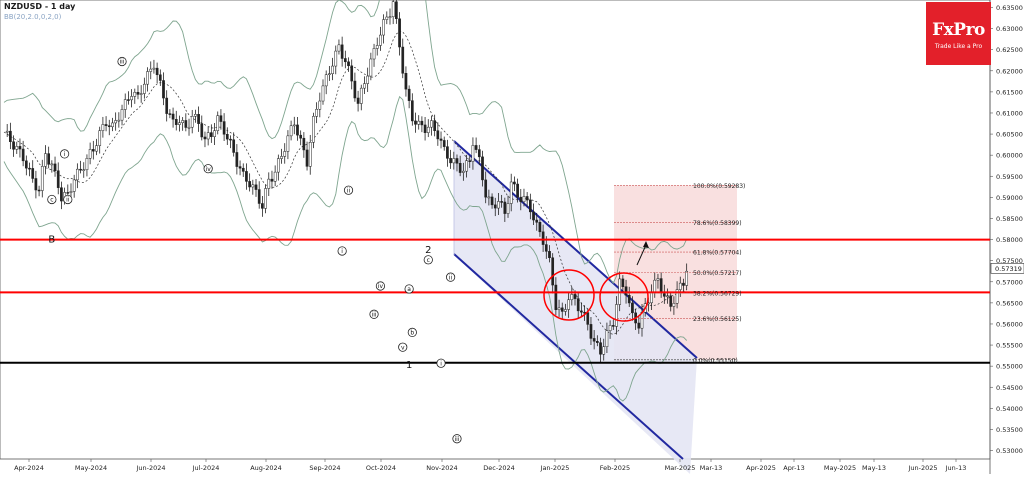 The width and height of the screenshot is (1024, 478). Describe the element at coordinates (206, 468) in the screenshot. I see `x-tick-label: Jul-2024` at that location.